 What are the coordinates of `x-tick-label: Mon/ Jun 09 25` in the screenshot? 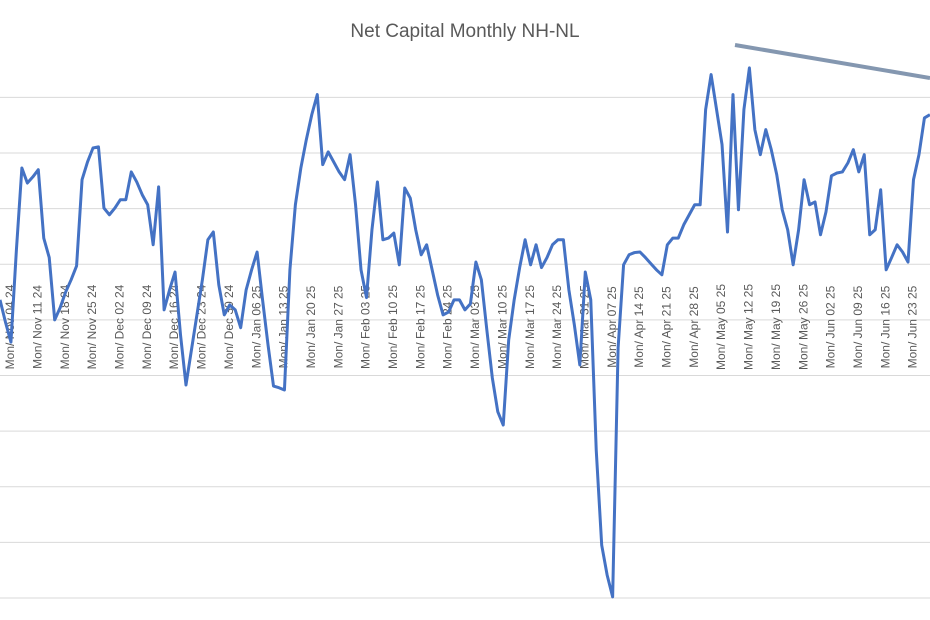 It's located at (858, 326).